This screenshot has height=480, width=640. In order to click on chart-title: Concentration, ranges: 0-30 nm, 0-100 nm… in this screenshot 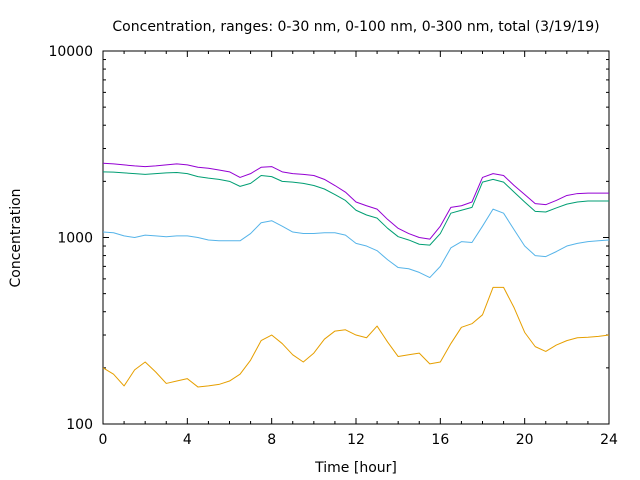, I will do `click(355, 27)`.